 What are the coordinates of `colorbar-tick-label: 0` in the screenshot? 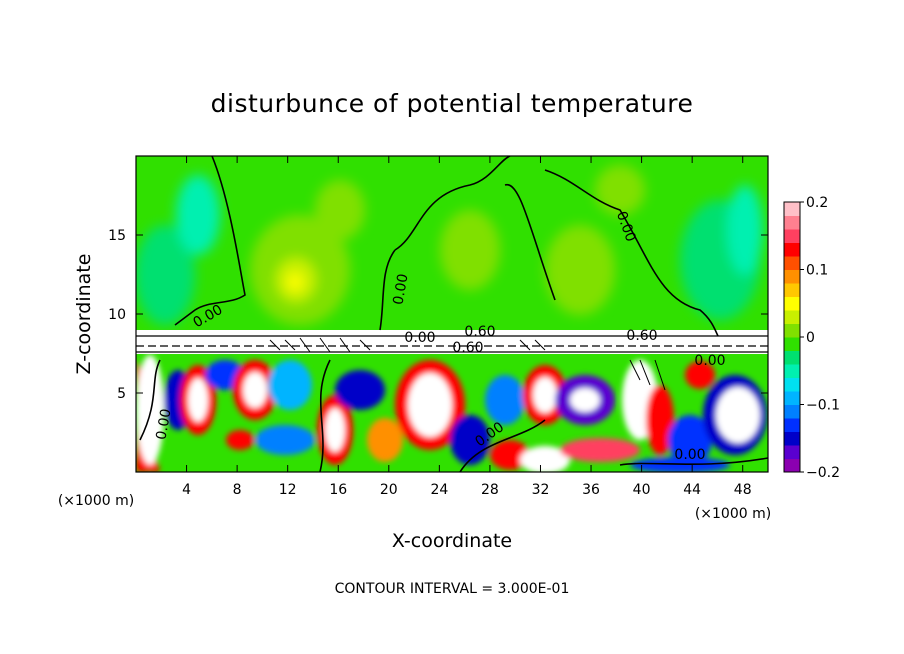 It's located at (810, 338).